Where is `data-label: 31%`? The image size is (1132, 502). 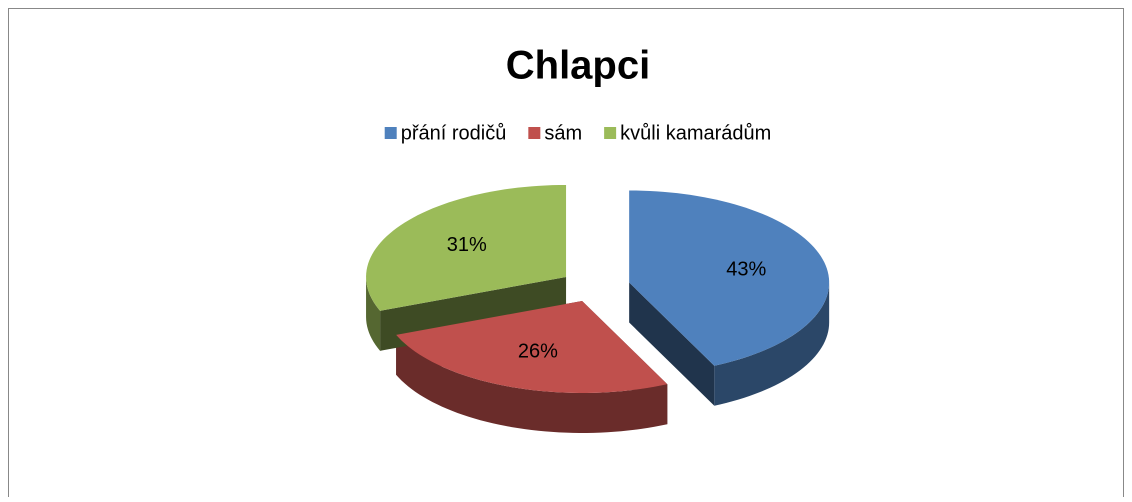
data-label: 31% is located at coordinates (467, 245).